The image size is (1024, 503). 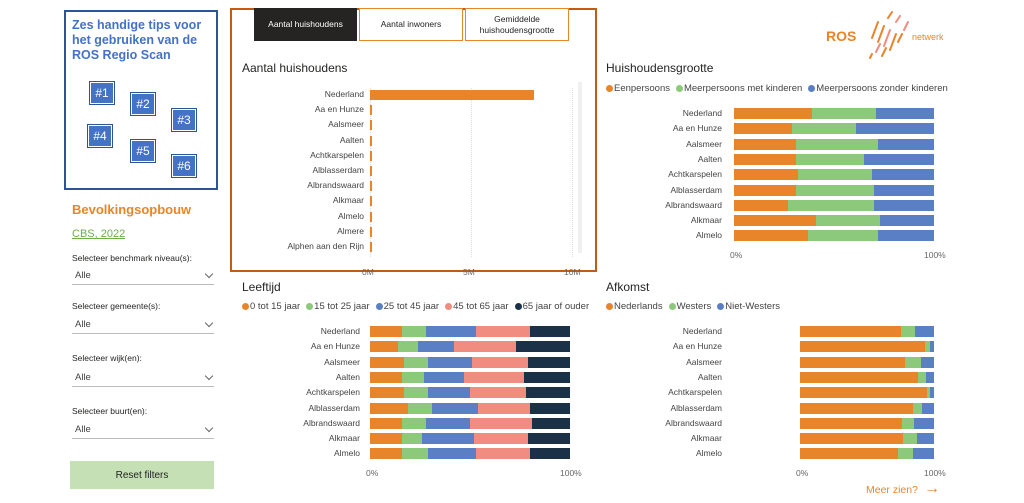 What do you see at coordinates (411, 24) in the screenshot?
I see `tab-aantal-inwoners: Aantal inwoners` at bounding box center [411, 24].